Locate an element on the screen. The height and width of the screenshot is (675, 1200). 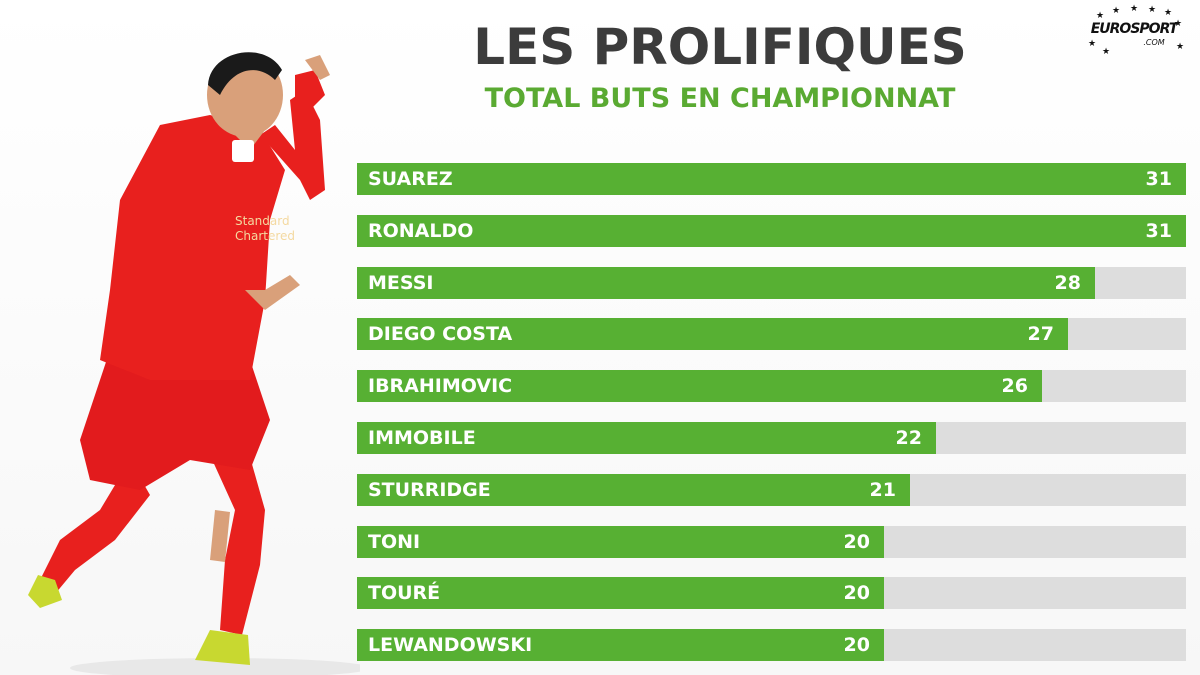
bar-row: IMMOBILE 22 is located at coordinates (771, 438).